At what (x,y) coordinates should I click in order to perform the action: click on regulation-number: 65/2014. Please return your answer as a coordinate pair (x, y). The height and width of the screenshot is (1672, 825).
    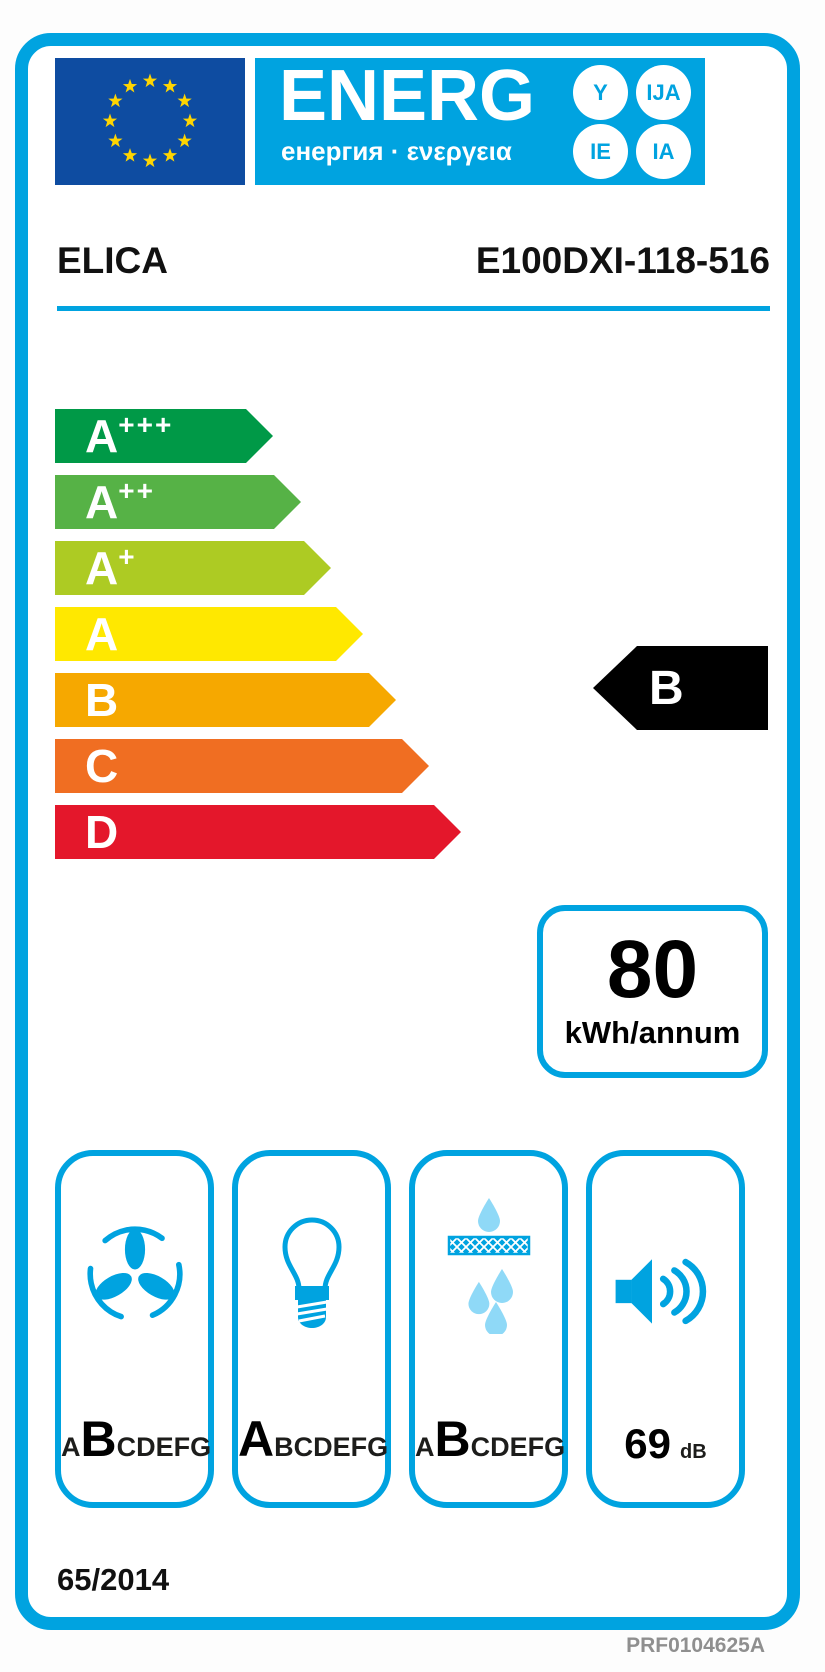
    Looking at the image, I should click on (113, 1579).